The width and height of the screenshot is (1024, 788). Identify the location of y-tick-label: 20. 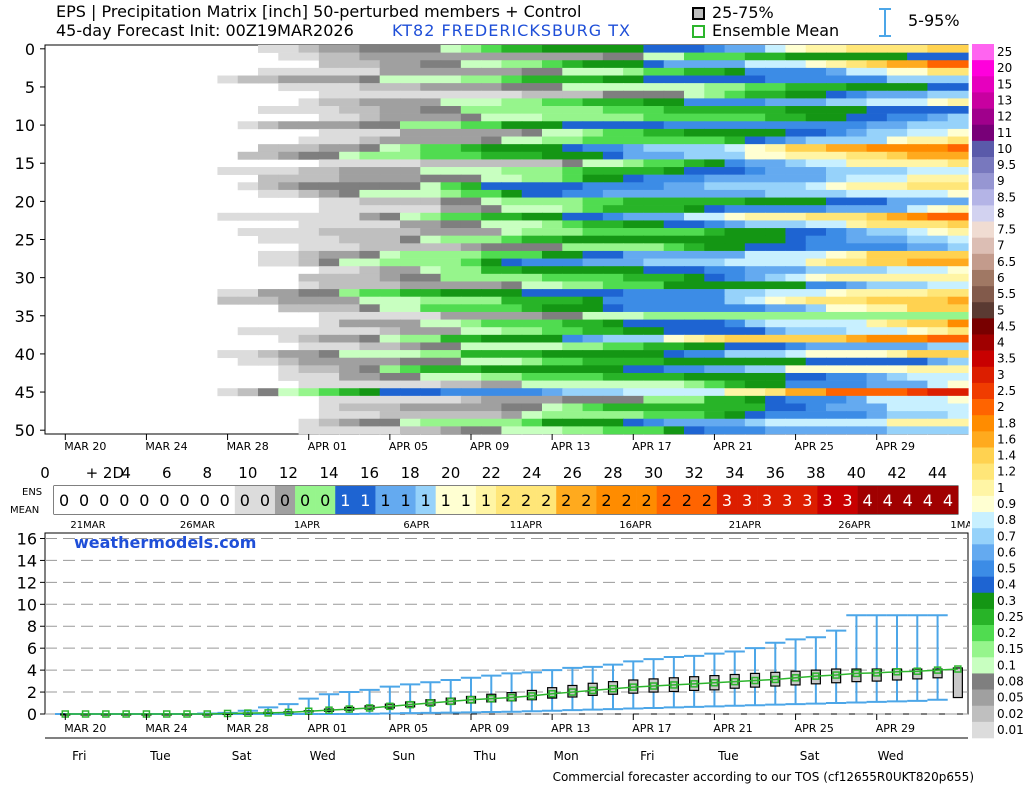
(25, 201).